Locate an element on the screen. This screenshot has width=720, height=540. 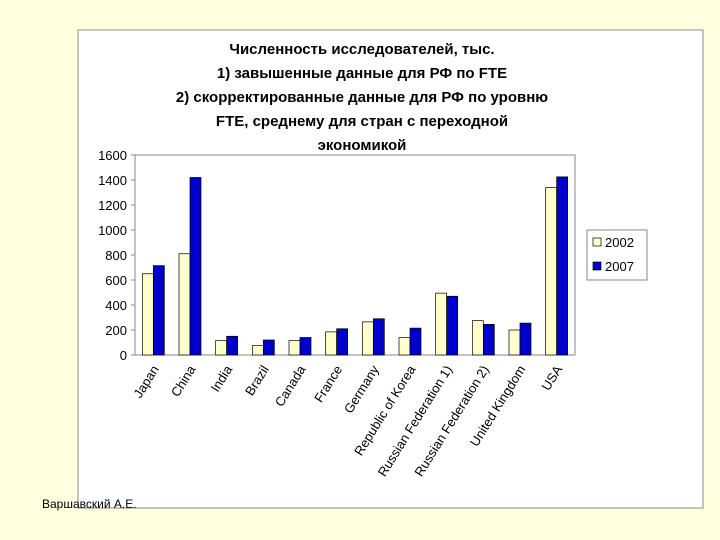
y-tick-label: 1600 is located at coordinates (112, 155).